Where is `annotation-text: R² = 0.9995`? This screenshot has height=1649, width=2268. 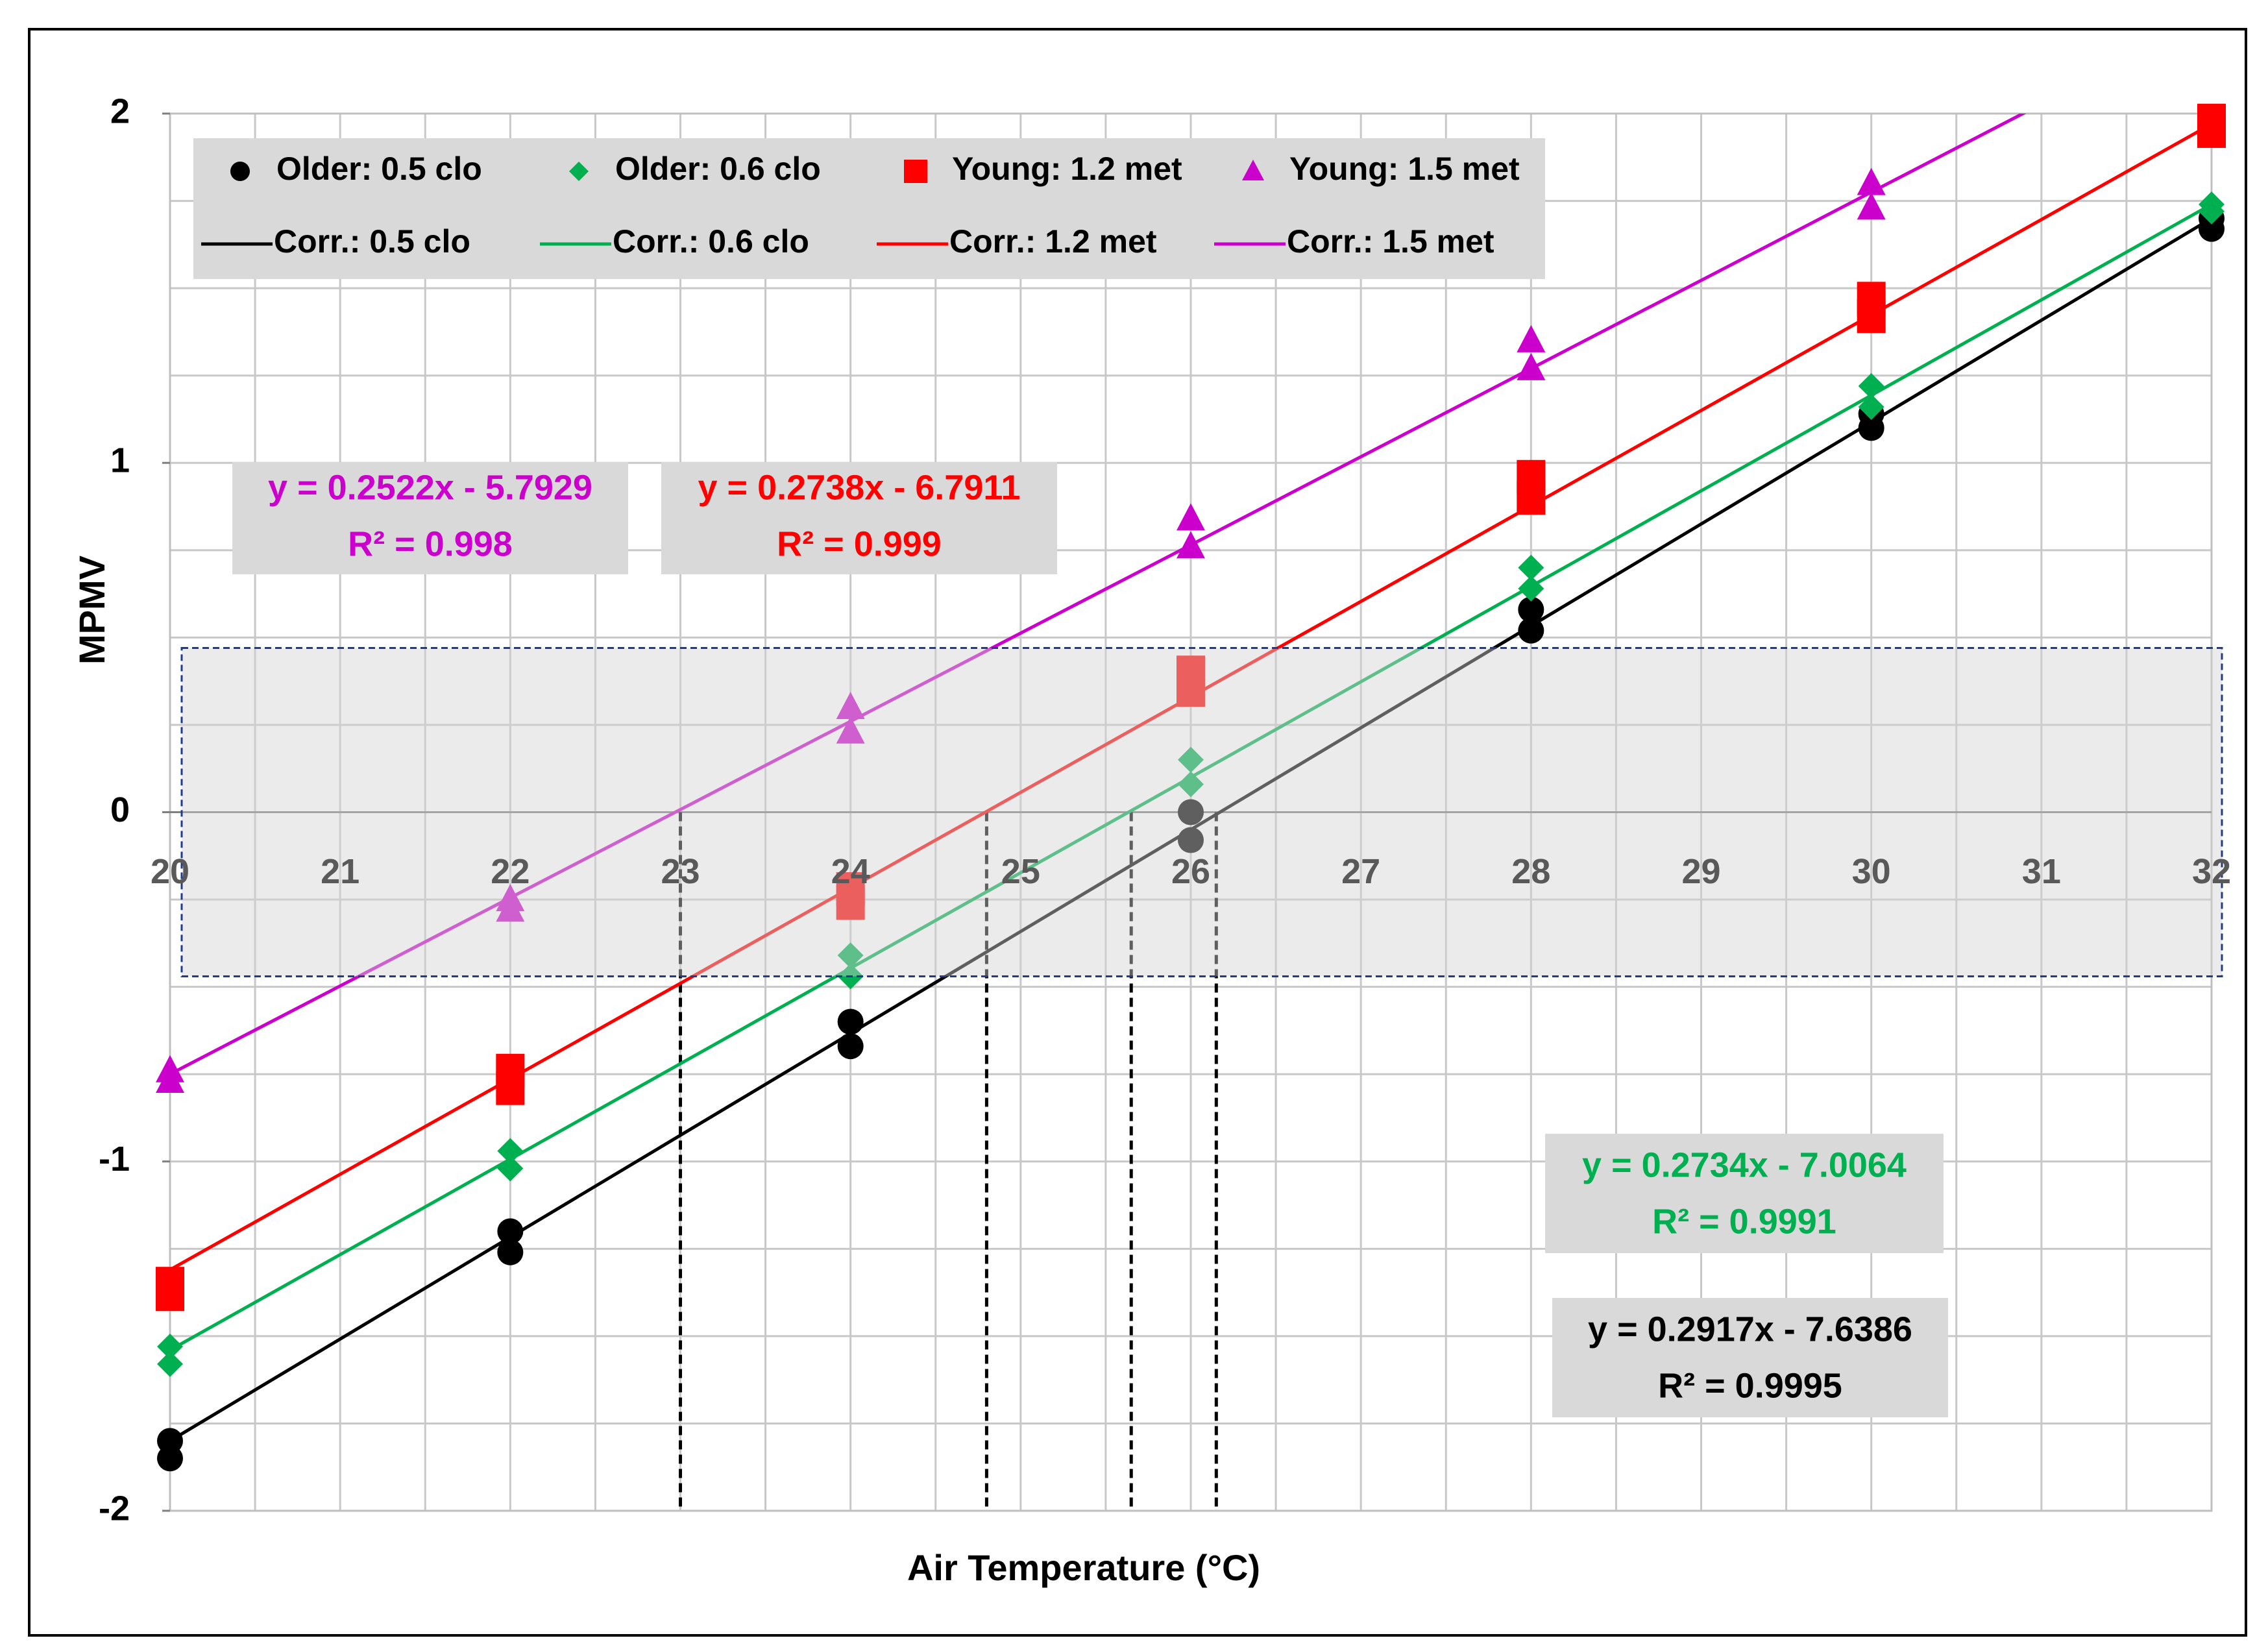 annotation-text: R² = 0.9995 is located at coordinates (1750, 1386).